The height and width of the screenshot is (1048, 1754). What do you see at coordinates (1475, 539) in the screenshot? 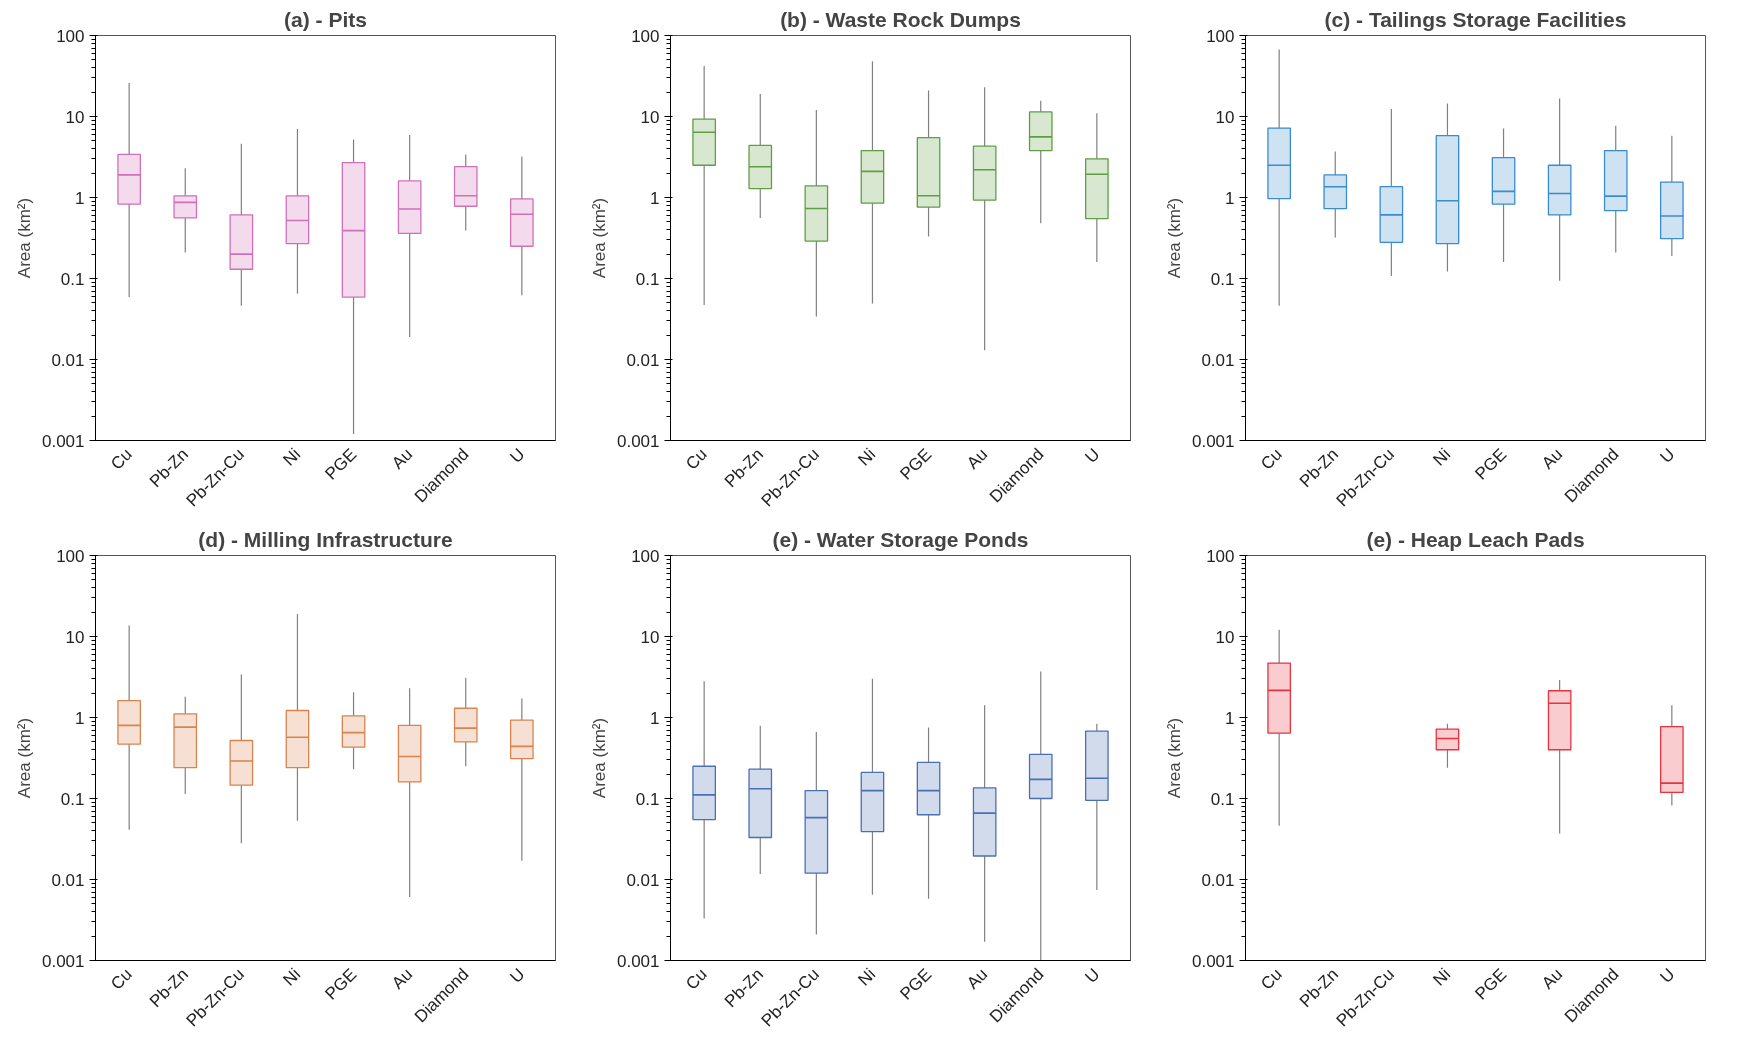
I see `chart-title: (e) - Heap Leach Pads` at bounding box center [1475, 539].